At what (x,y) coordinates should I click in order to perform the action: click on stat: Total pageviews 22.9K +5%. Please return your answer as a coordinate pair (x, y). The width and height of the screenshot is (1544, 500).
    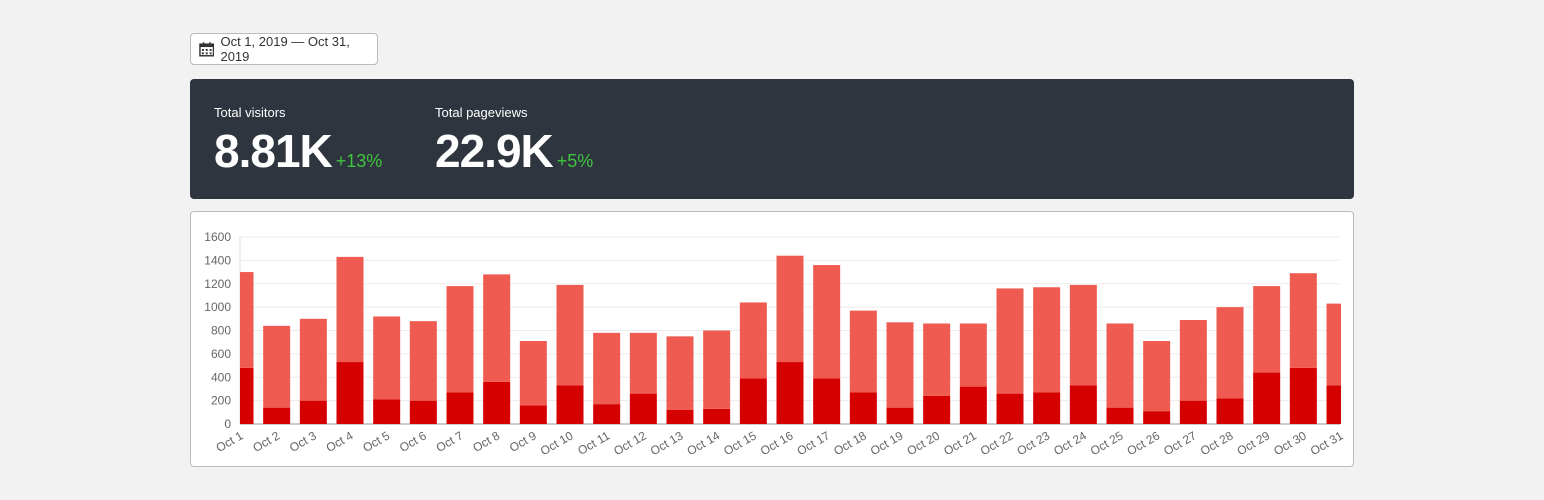
    Looking at the image, I should click on (514, 141).